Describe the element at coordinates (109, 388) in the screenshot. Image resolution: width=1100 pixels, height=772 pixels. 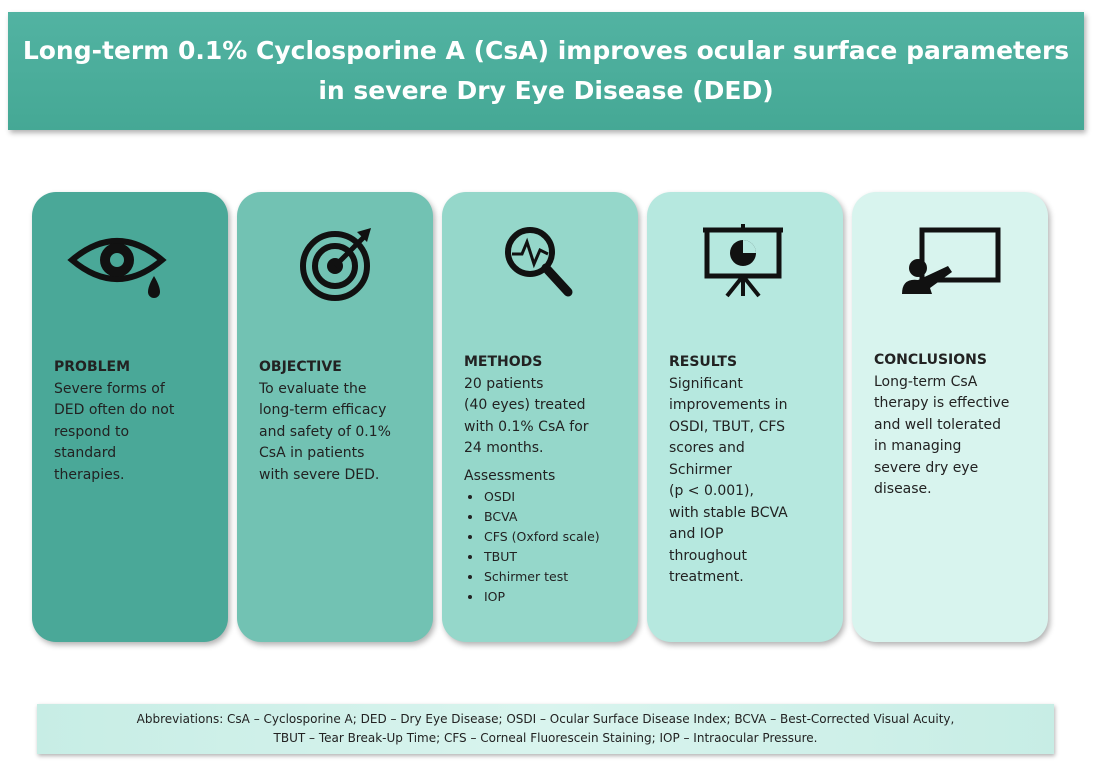
I see `card-line: Severe forms of` at that location.